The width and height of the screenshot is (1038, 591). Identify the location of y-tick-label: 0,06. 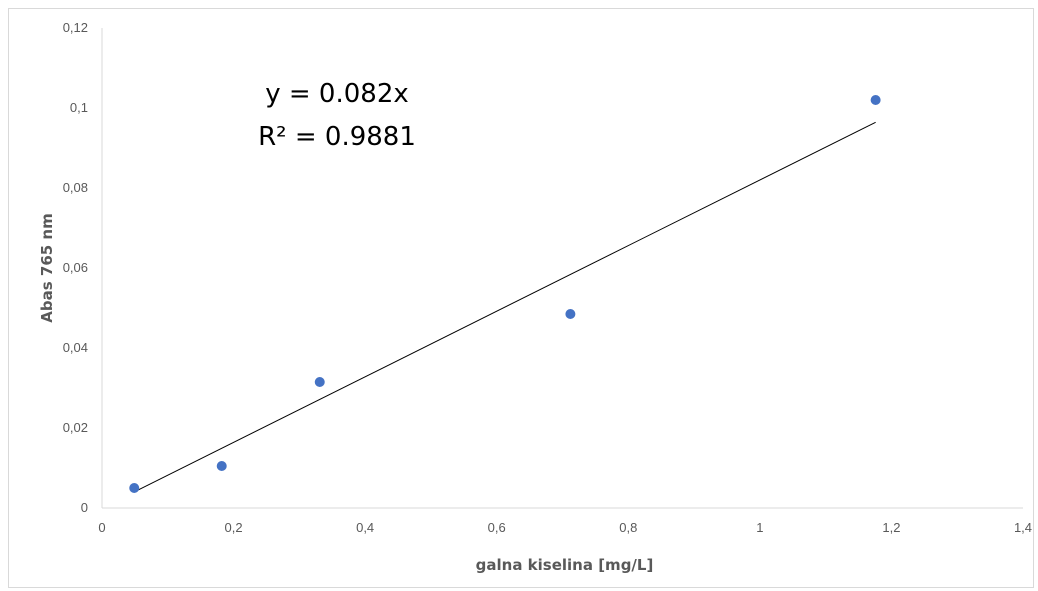
(75, 267).